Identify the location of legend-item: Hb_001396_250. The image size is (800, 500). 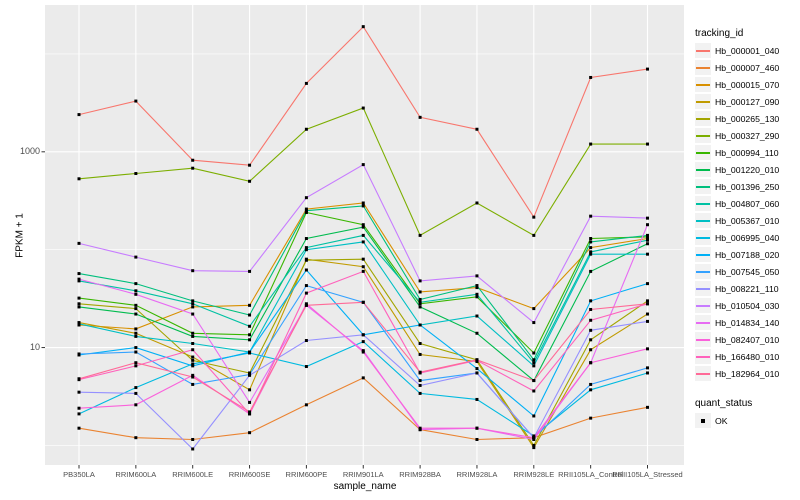
(746, 186).